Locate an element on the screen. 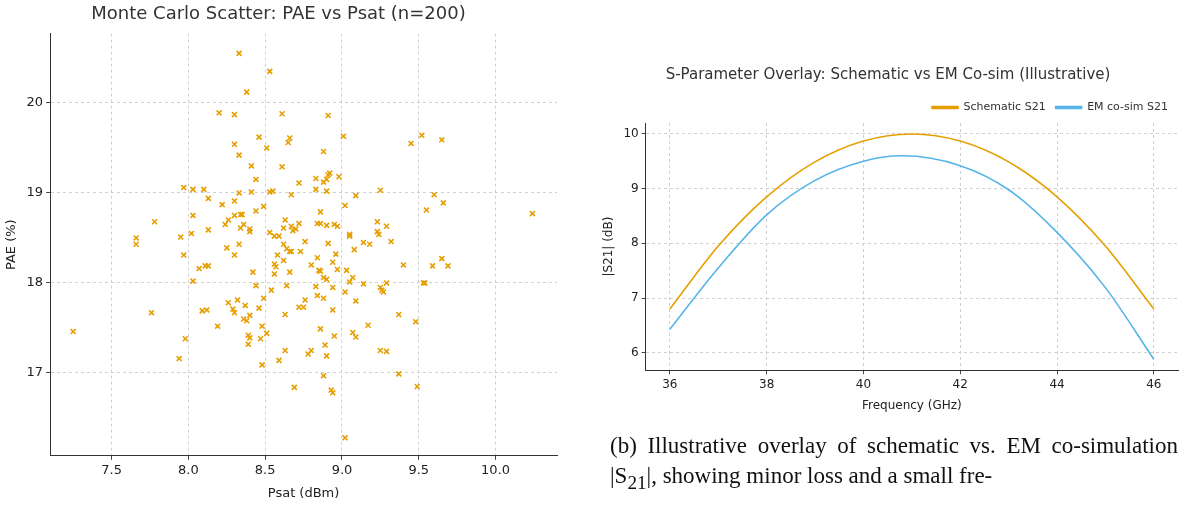  chart-title: S-Parameter Overlay: Schematic vs EM Co-sim (Illustrative) is located at coordinates (888, 73).